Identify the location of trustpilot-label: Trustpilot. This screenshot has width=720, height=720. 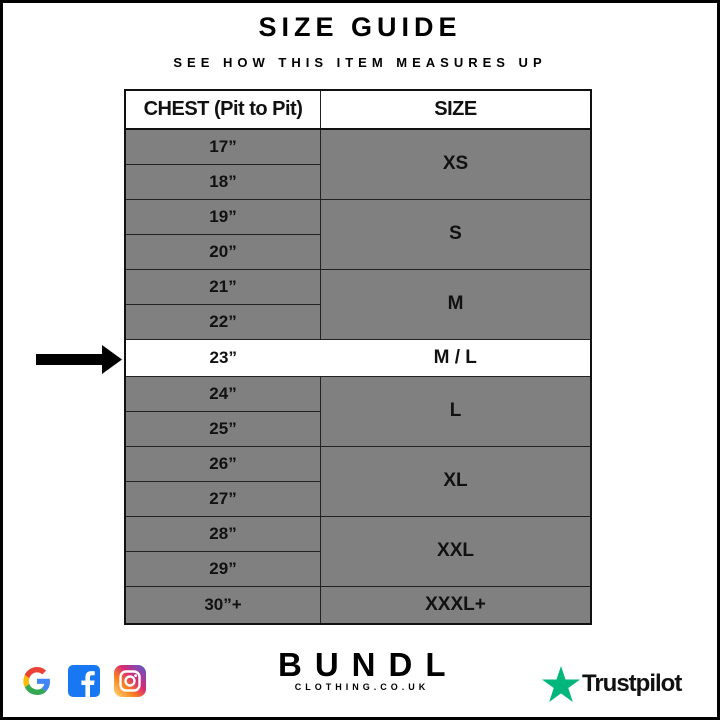
(632, 683).